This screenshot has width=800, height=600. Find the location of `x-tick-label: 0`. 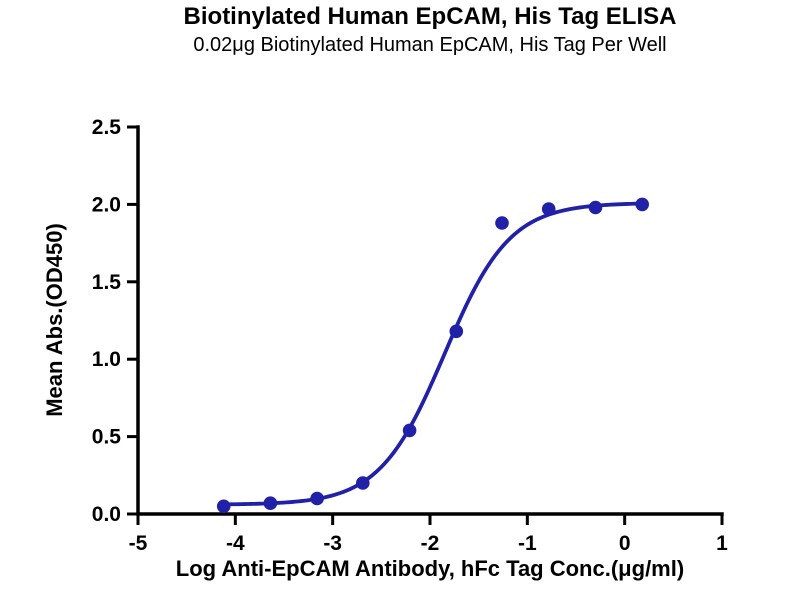

x-tick-label: 0 is located at coordinates (625, 543).